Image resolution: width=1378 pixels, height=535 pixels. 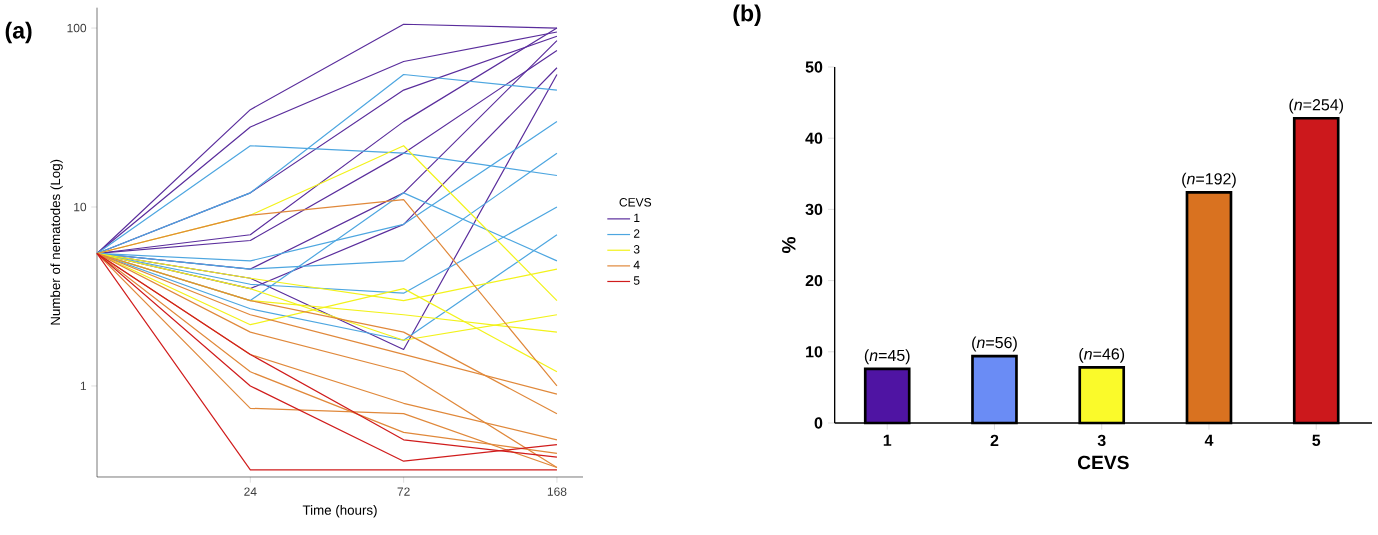 I want to click on y-axis-title: Number of nematodes (Log), so click(x=56, y=242).